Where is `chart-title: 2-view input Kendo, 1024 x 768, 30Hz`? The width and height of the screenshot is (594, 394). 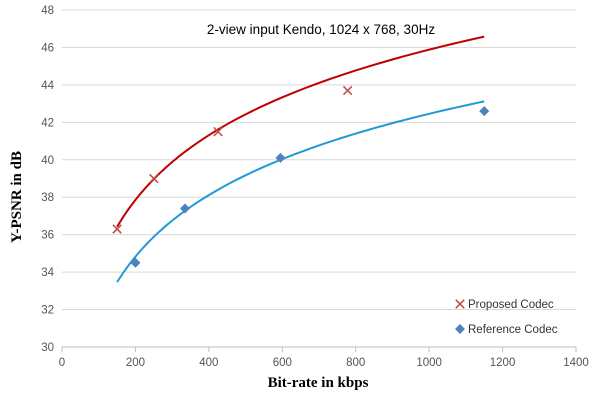
chart-title: 2-view input Kendo, 1024 x 768, 30Hz is located at coordinates (321, 29).